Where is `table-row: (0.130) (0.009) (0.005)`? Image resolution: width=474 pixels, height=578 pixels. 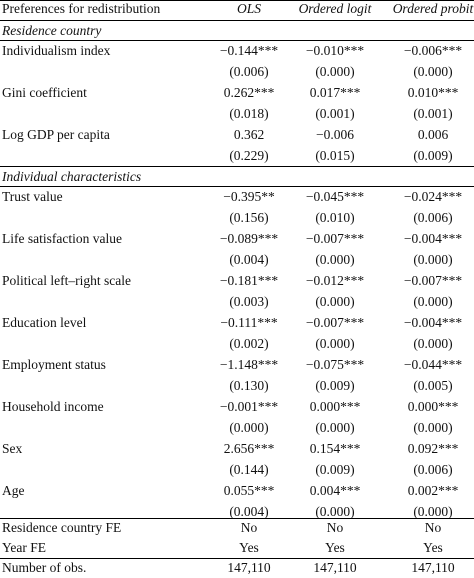 table-row: (0.130) (0.009) (0.005) is located at coordinates (237, 385).